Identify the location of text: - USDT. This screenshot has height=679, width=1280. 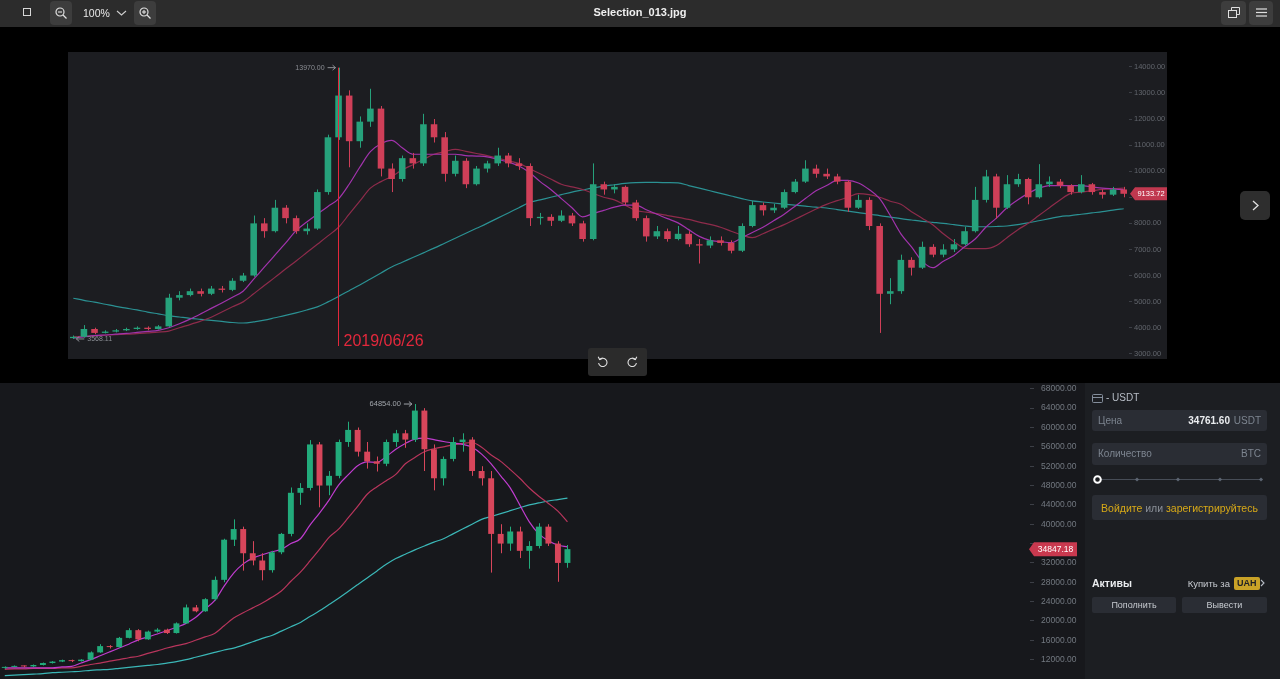
(1123, 397).